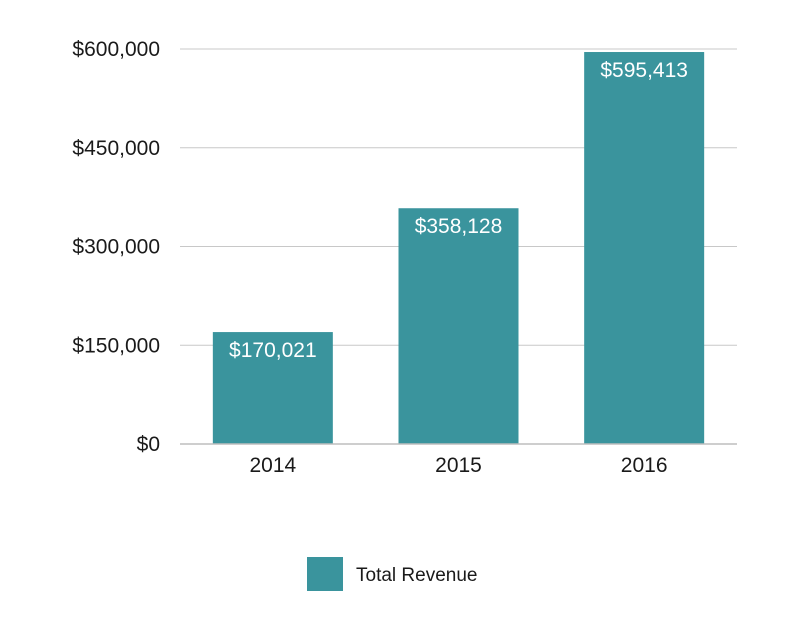 The height and width of the screenshot is (630, 800). What do you see at coordinates (116, 49) in the screenshot?
I see `y-tick-label: $600,000` at bounding box center [116, 49].